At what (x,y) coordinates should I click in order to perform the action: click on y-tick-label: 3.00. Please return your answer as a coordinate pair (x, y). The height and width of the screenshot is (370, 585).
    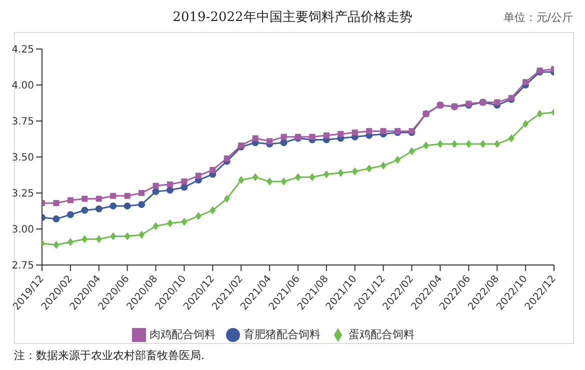
    Looking at the image, I should click on (23, 230).